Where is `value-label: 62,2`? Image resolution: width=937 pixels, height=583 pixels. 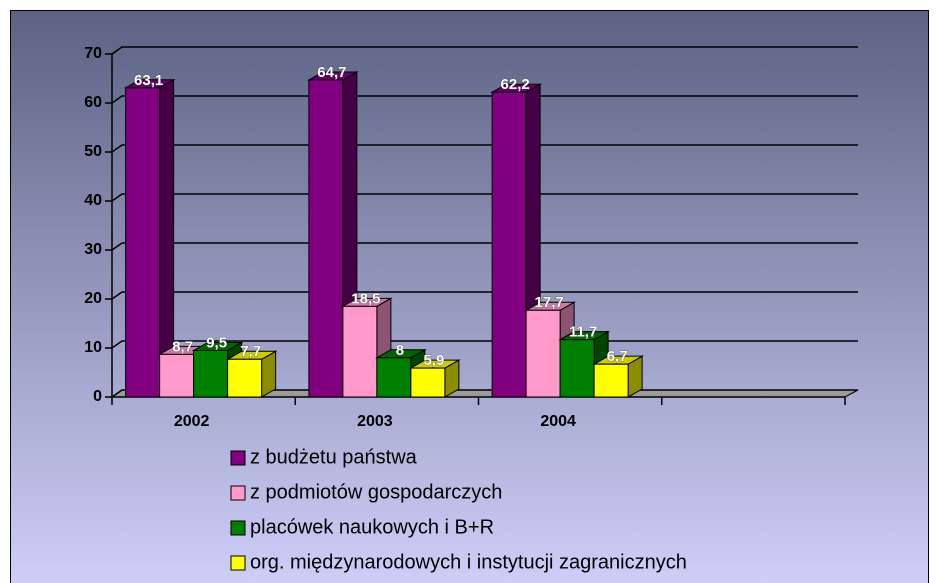 value-label: 62,2 is located at coordinates (515, 84).